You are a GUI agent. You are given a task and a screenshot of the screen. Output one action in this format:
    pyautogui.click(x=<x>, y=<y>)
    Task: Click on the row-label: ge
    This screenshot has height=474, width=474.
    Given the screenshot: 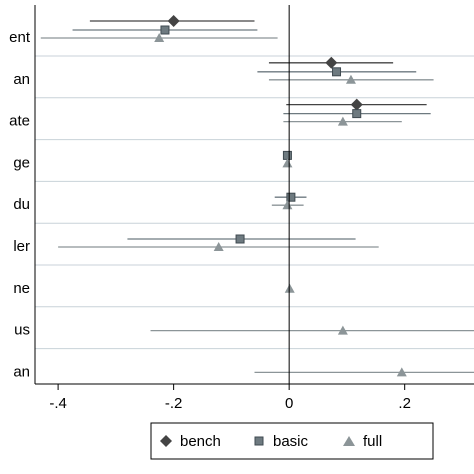 What is the action you would take?
    pyautogui.click(x=21, y=162)
    